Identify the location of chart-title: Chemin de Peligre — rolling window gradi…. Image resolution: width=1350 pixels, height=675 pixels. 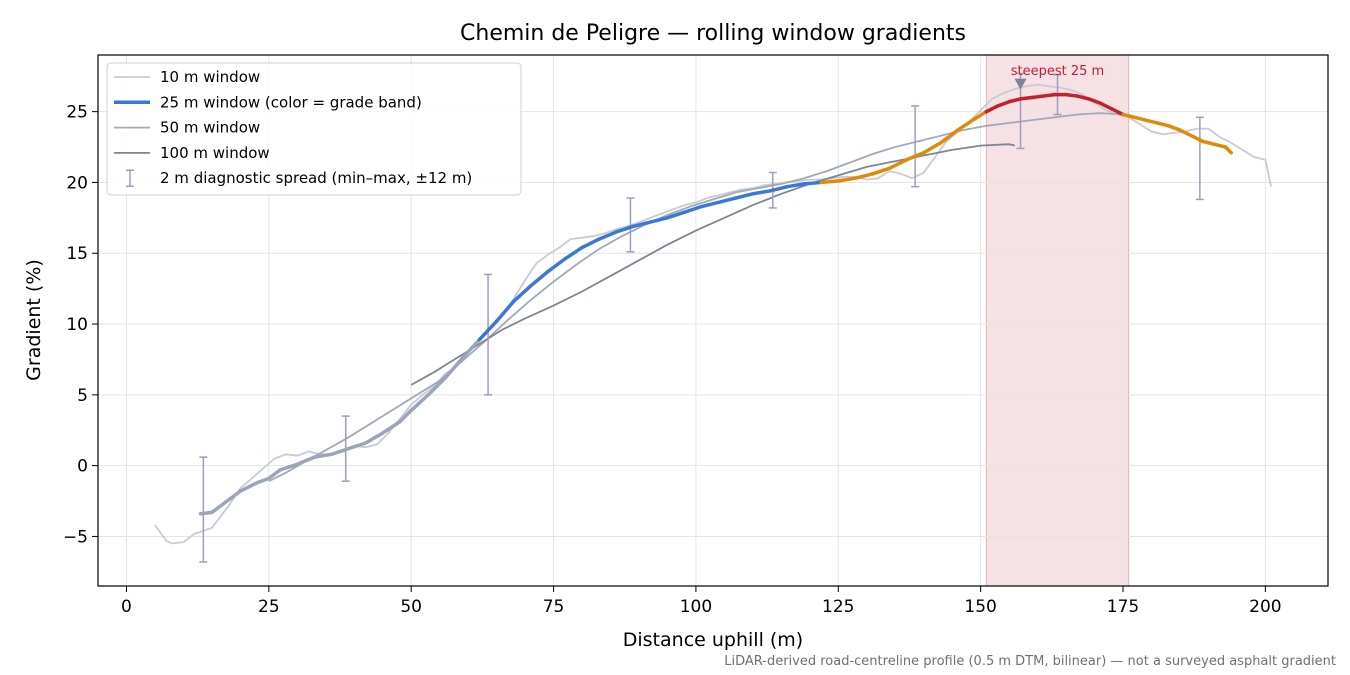
(713, 33).